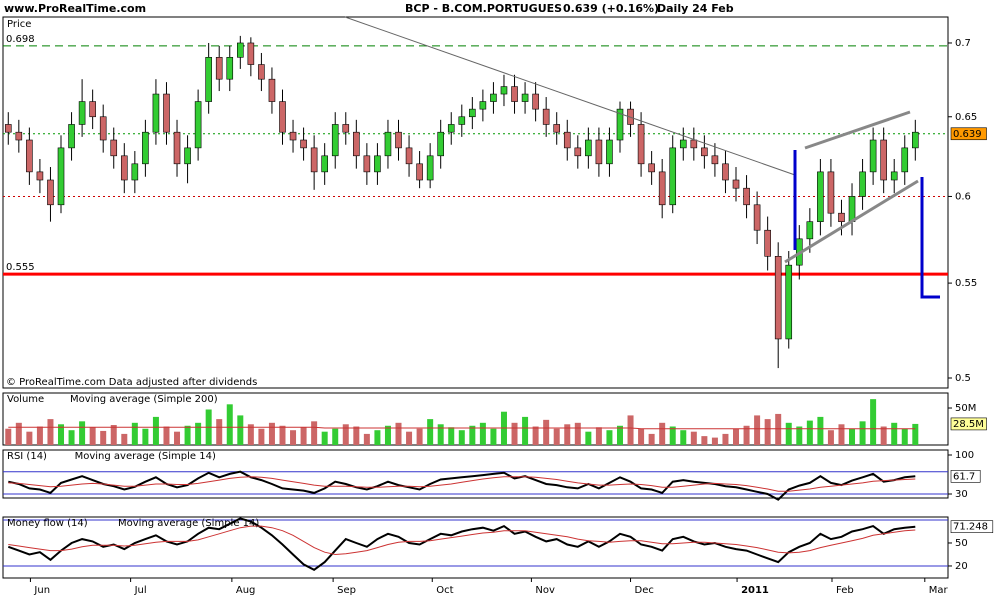  What do you see at coordinates (963, 378) in the screenshot?
I see `y-tick-label: 0.5` at bounding box center [963, 378].